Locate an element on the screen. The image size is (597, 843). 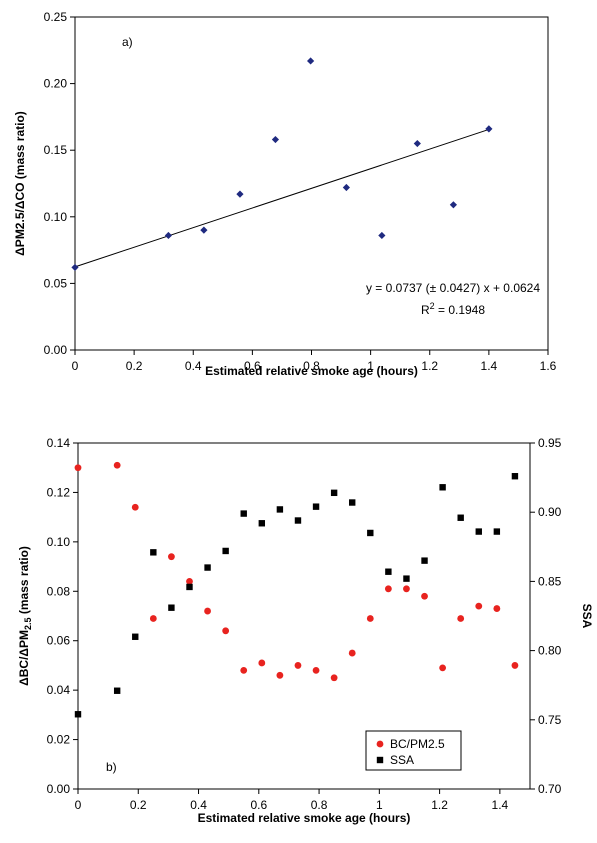
y-tick-label: 0.12 is located at coordinates (59, 492).